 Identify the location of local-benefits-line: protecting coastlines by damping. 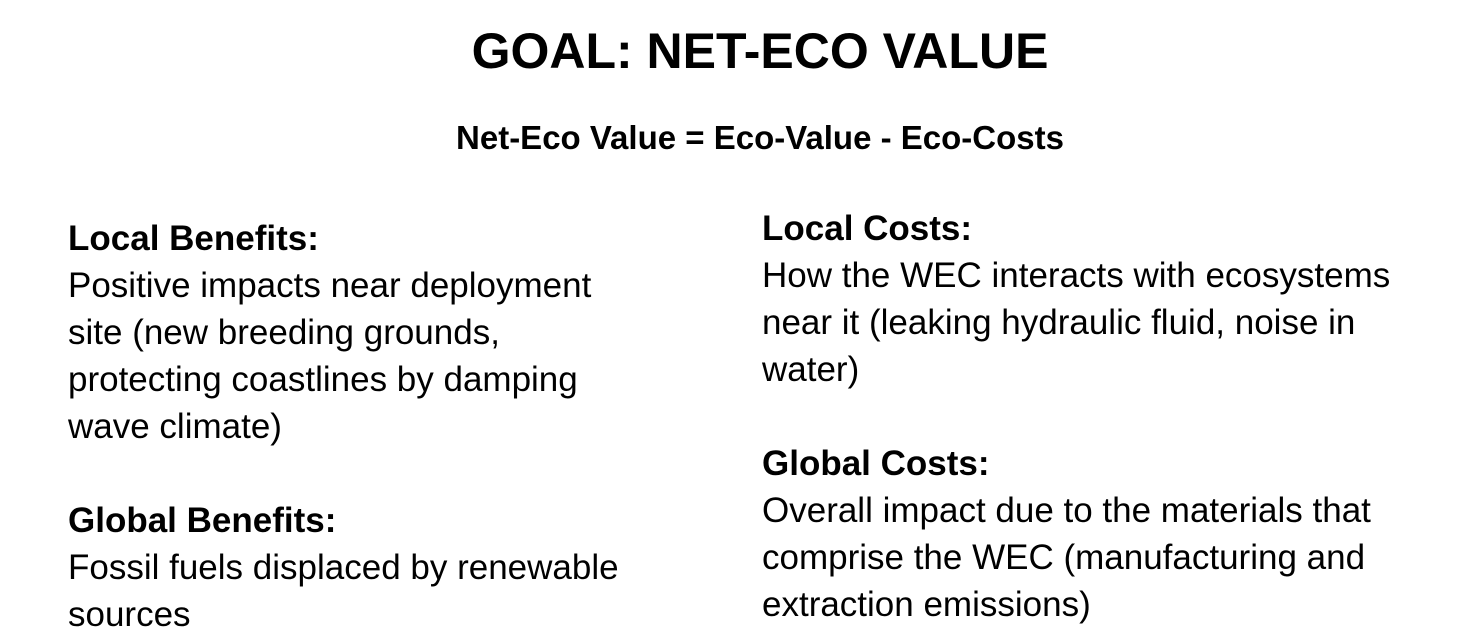
(323, 379).